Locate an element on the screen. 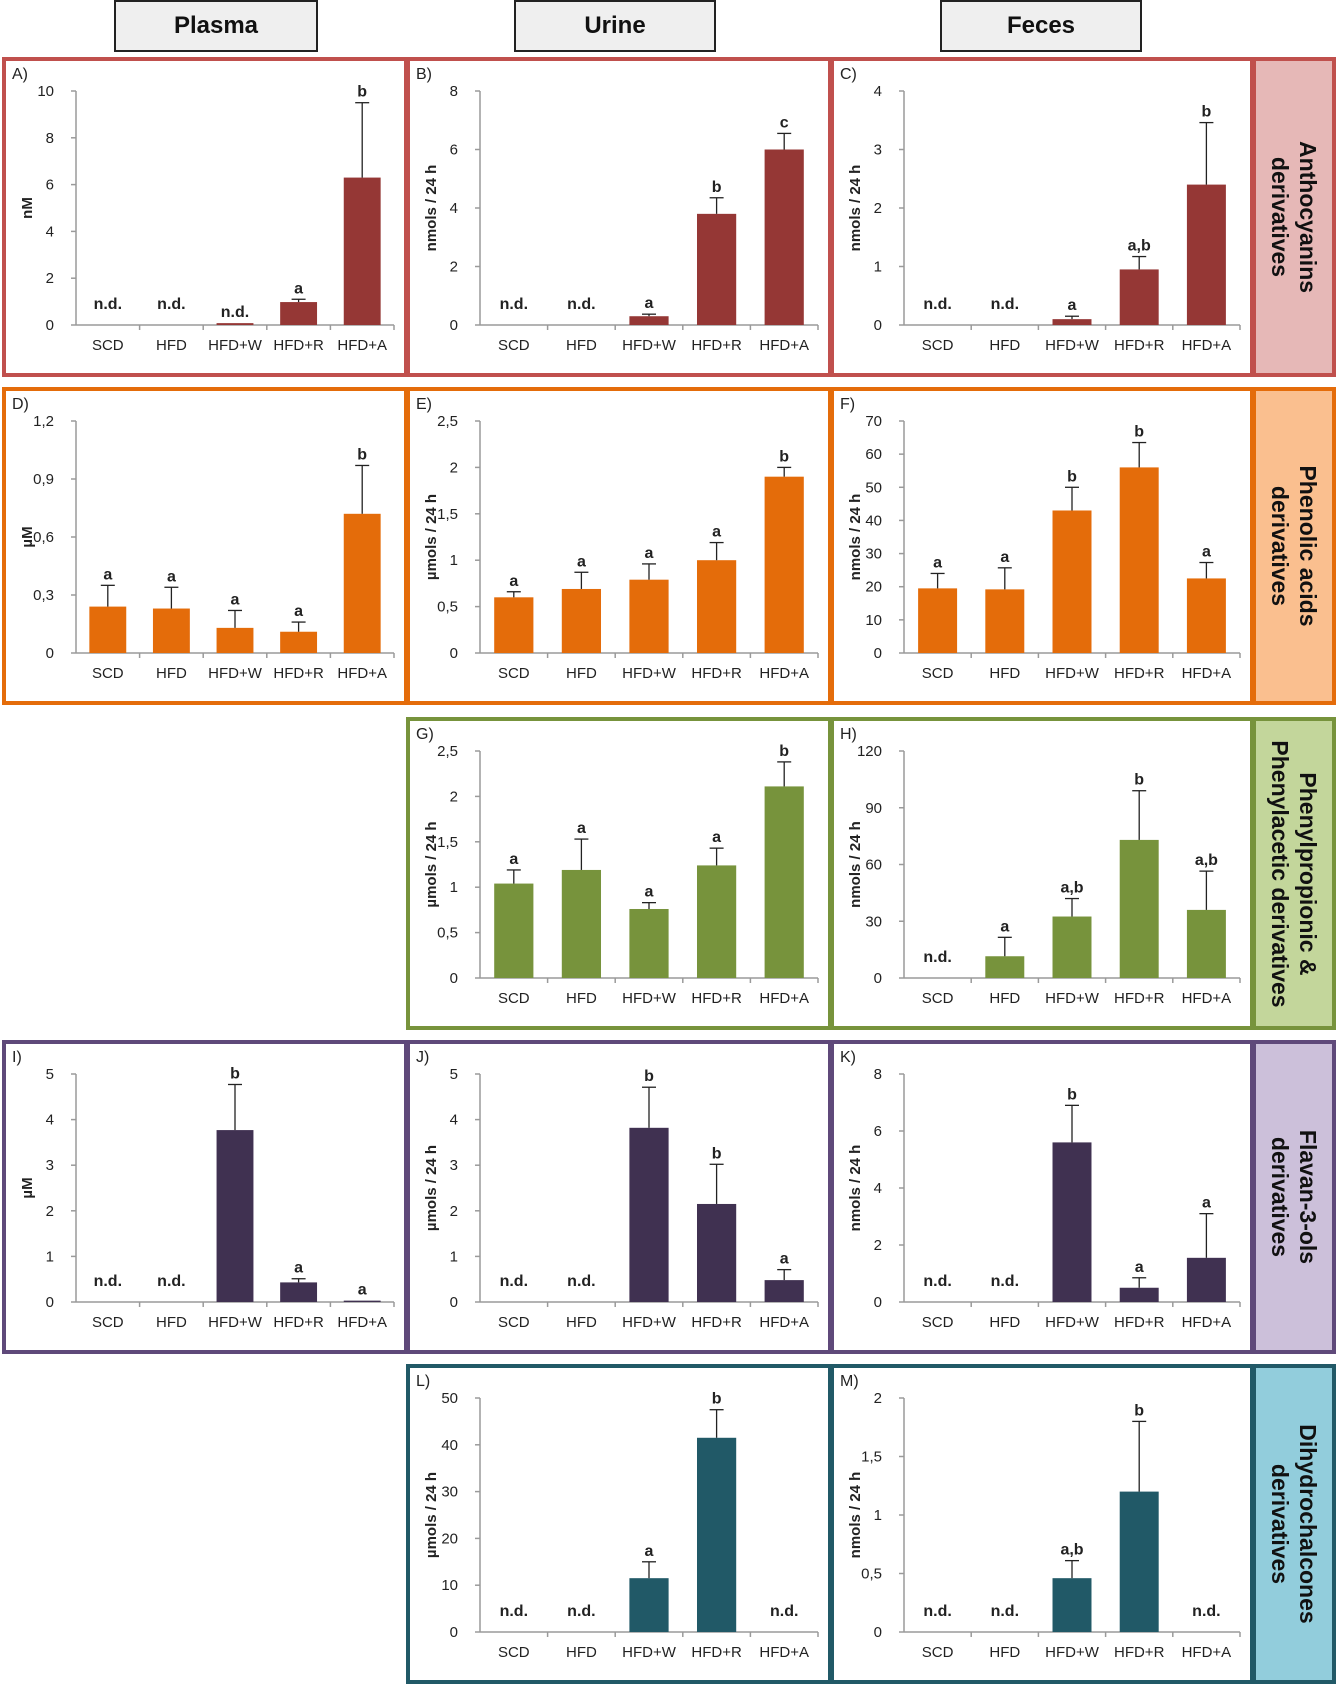 This screenshot has width=1339, height=1686. y-tick-label: 60 is located at coordinates (873, 865).